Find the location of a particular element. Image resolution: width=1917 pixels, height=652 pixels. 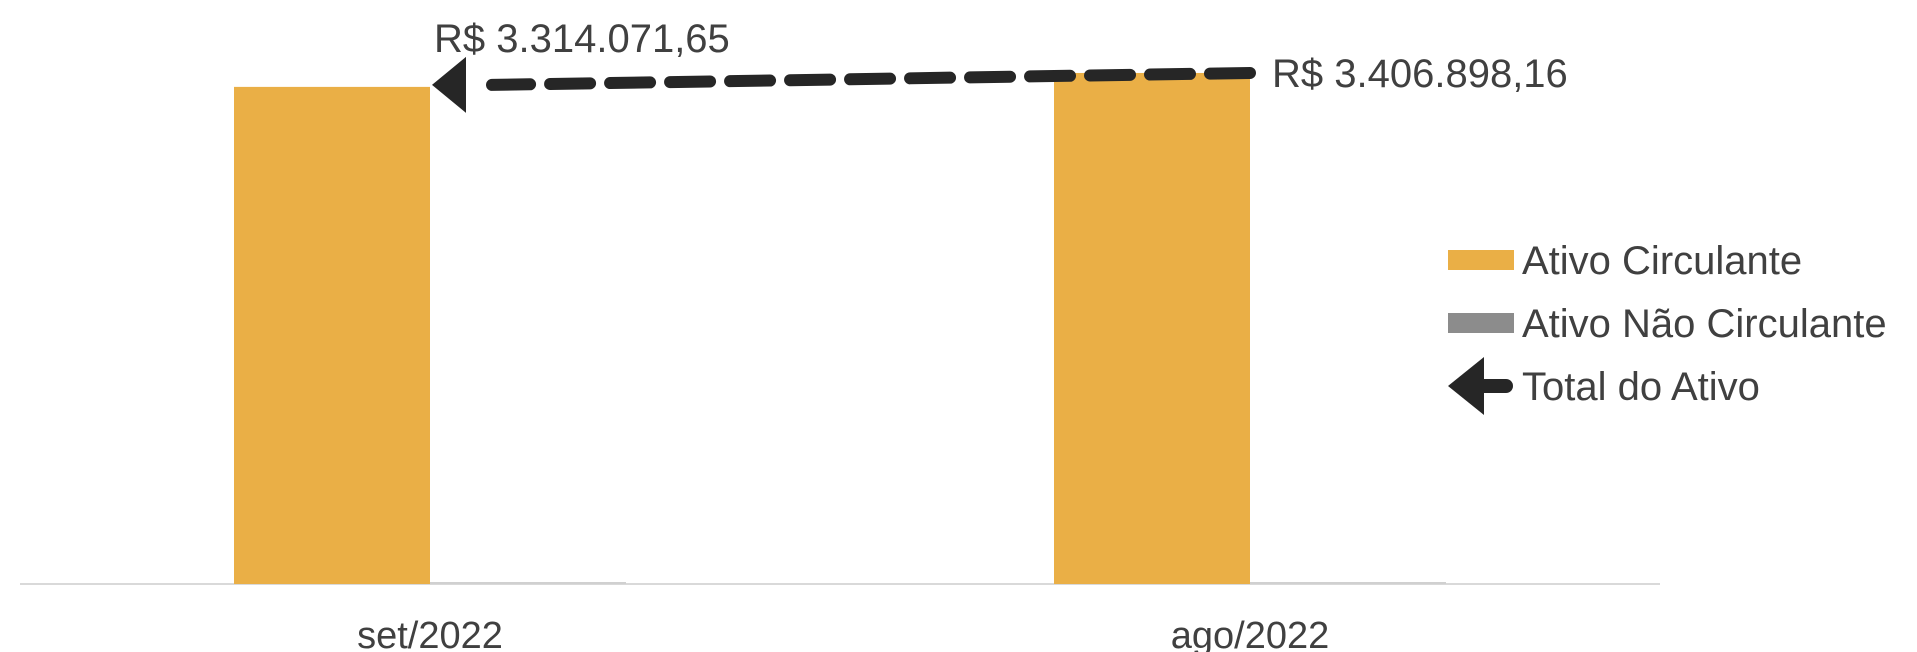

total-ativo-arrowhead is located at coordinates (449, 84).